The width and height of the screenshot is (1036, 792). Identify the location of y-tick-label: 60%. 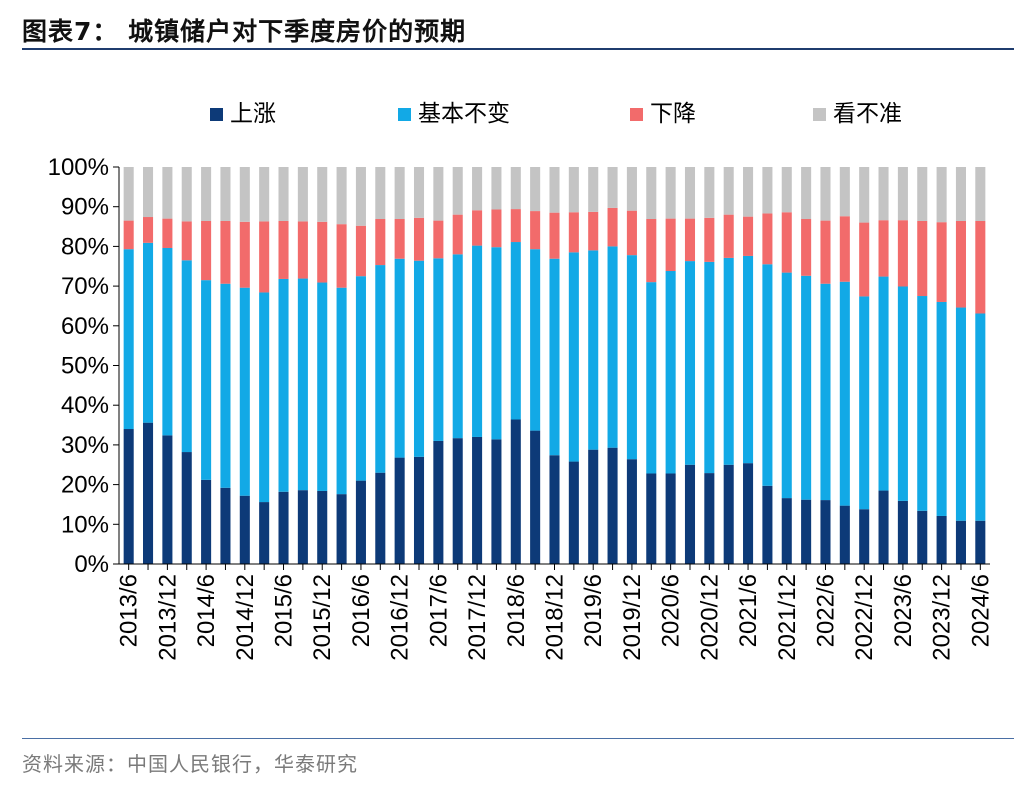
(85, 326).